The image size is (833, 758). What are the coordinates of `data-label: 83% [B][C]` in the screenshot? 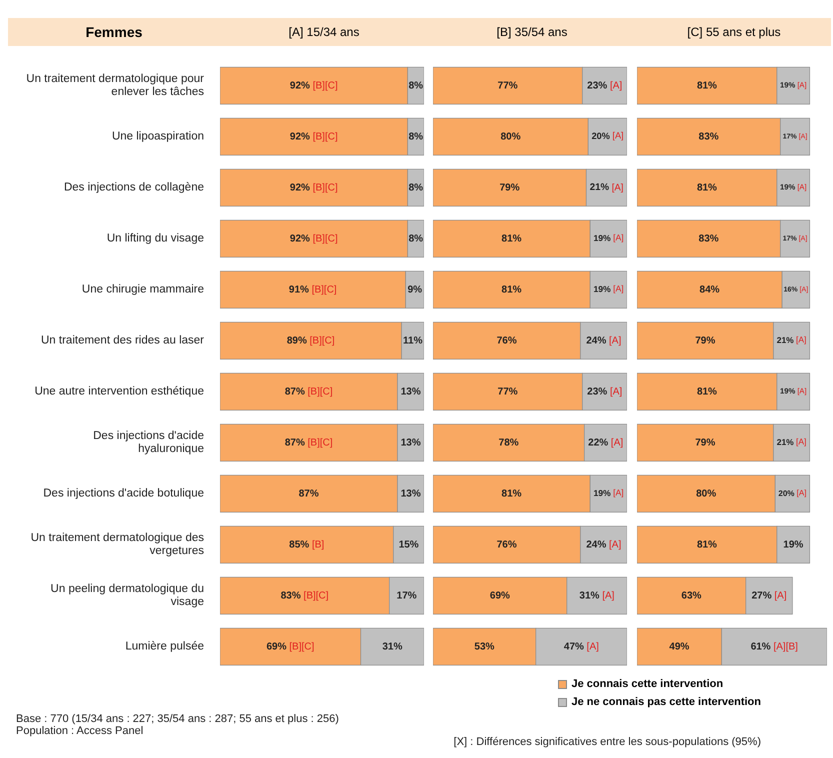 It's located at (304, 596).